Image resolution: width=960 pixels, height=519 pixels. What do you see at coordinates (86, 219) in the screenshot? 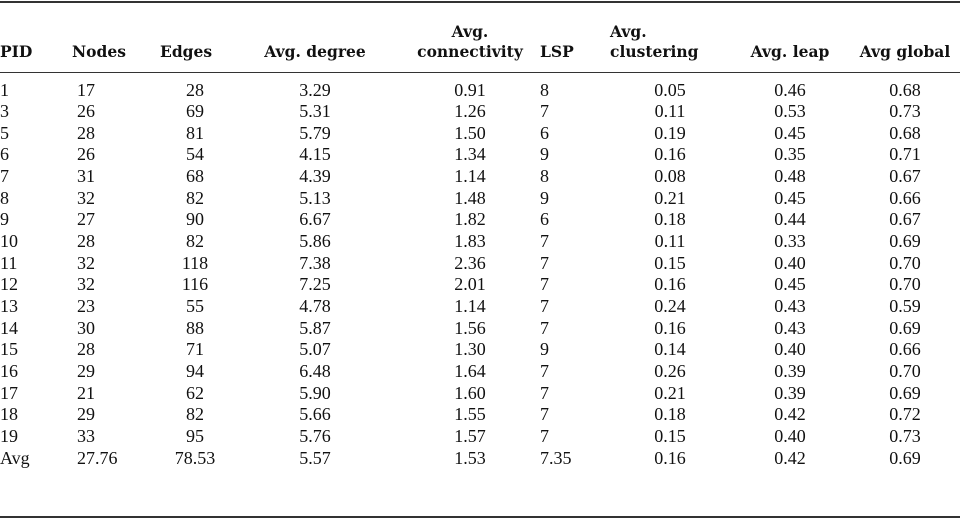
I see `cell-nodes: 27` at bounding box center [86, 219].